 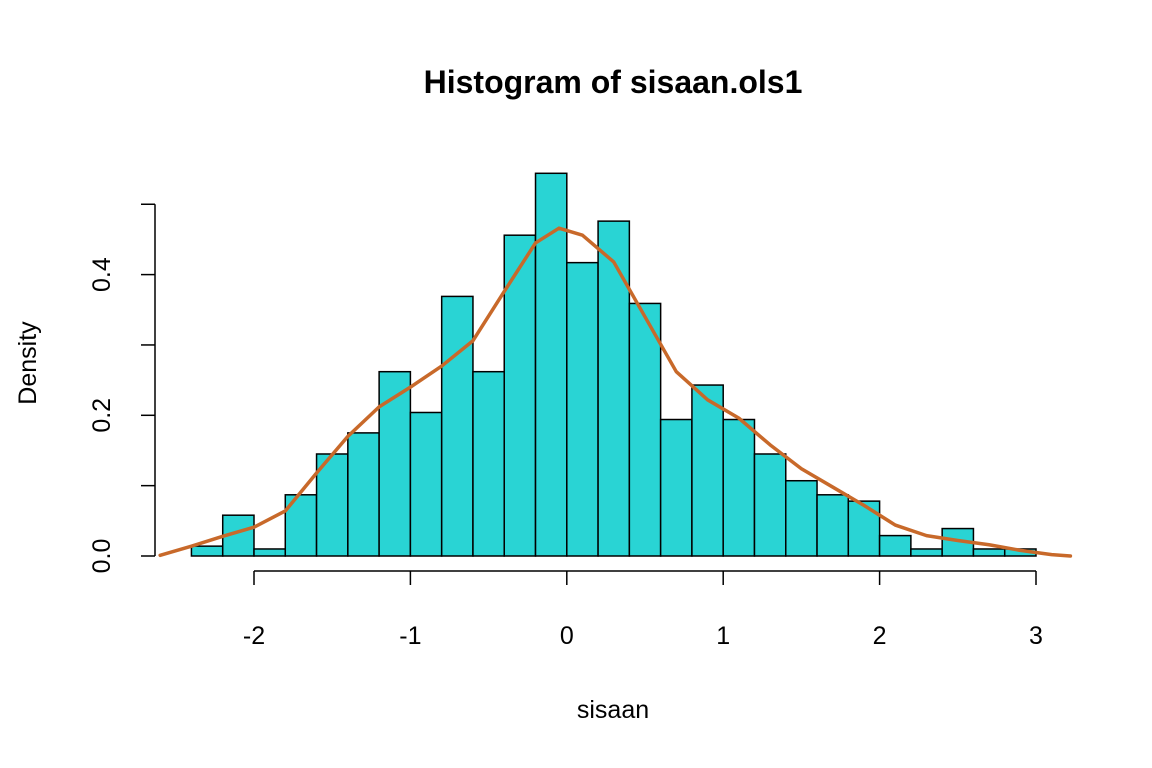 I want to click on x-tick-label-2: 0, so click(x=567, y=636).